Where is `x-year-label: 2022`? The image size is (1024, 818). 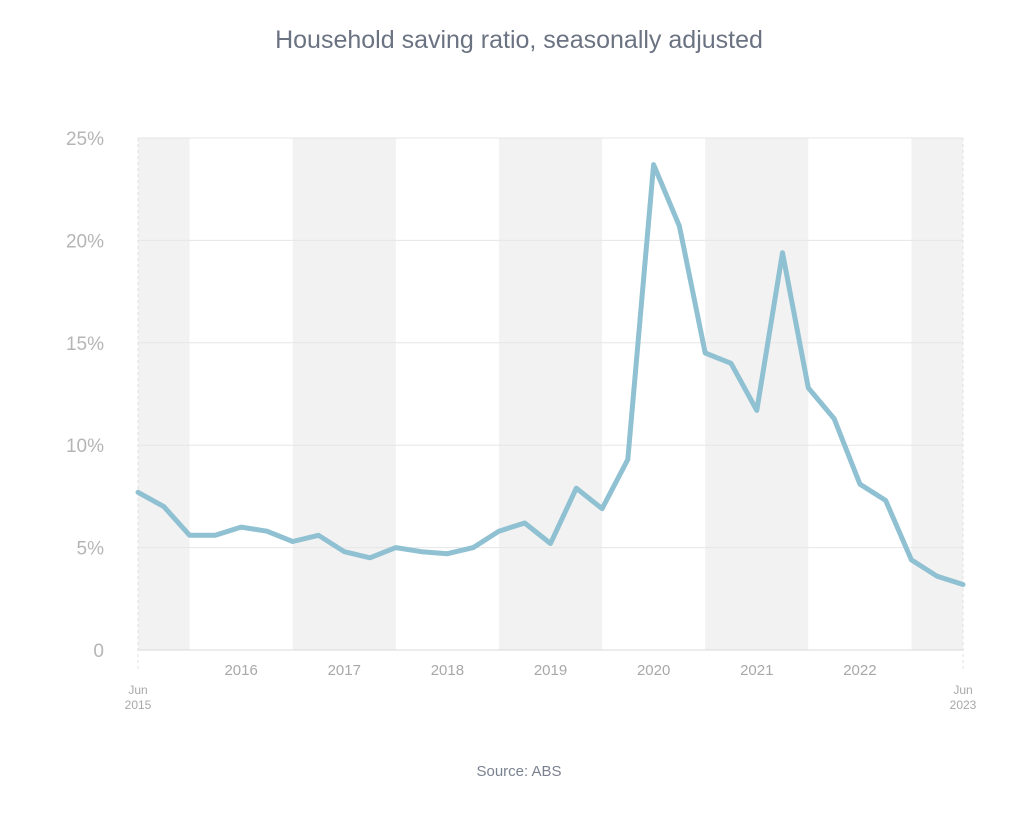
x-year-label: 2022 is located at coordinates (859, 670).